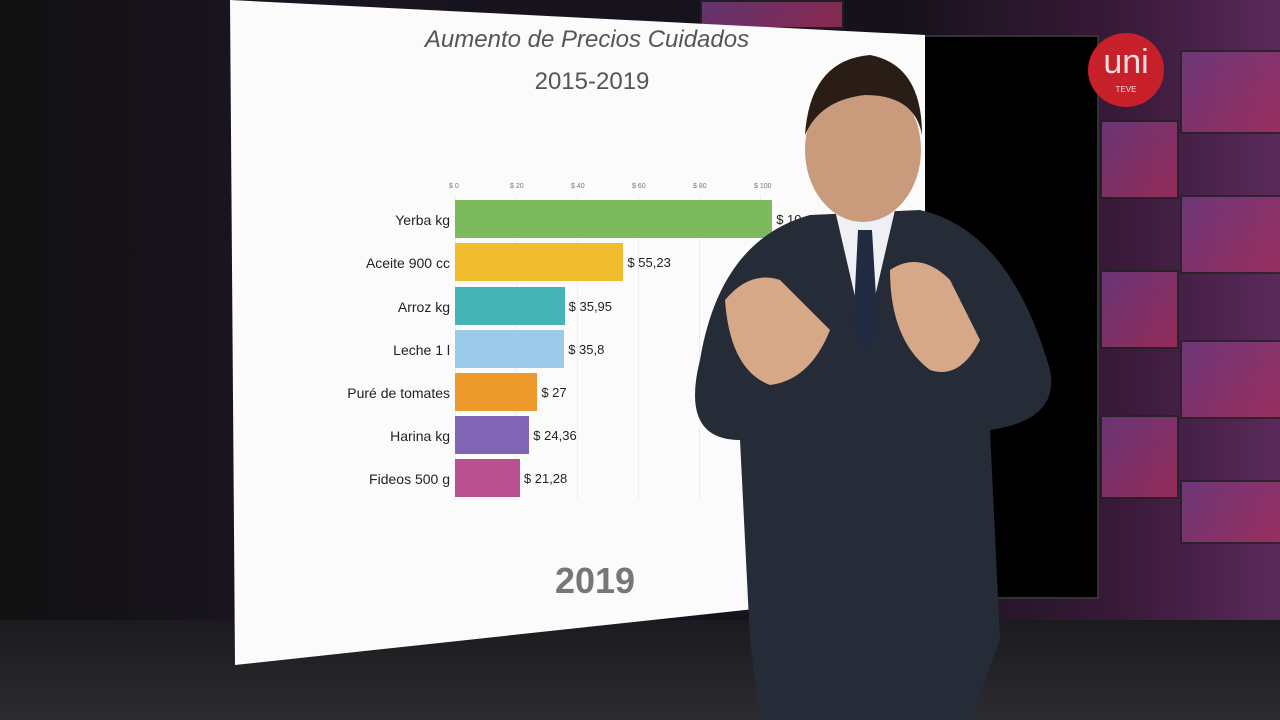 The width and height of the screenshot is (1280, 720). I want to click on chart-title: Aumento de Precios Cuidados, so click(587, 39).